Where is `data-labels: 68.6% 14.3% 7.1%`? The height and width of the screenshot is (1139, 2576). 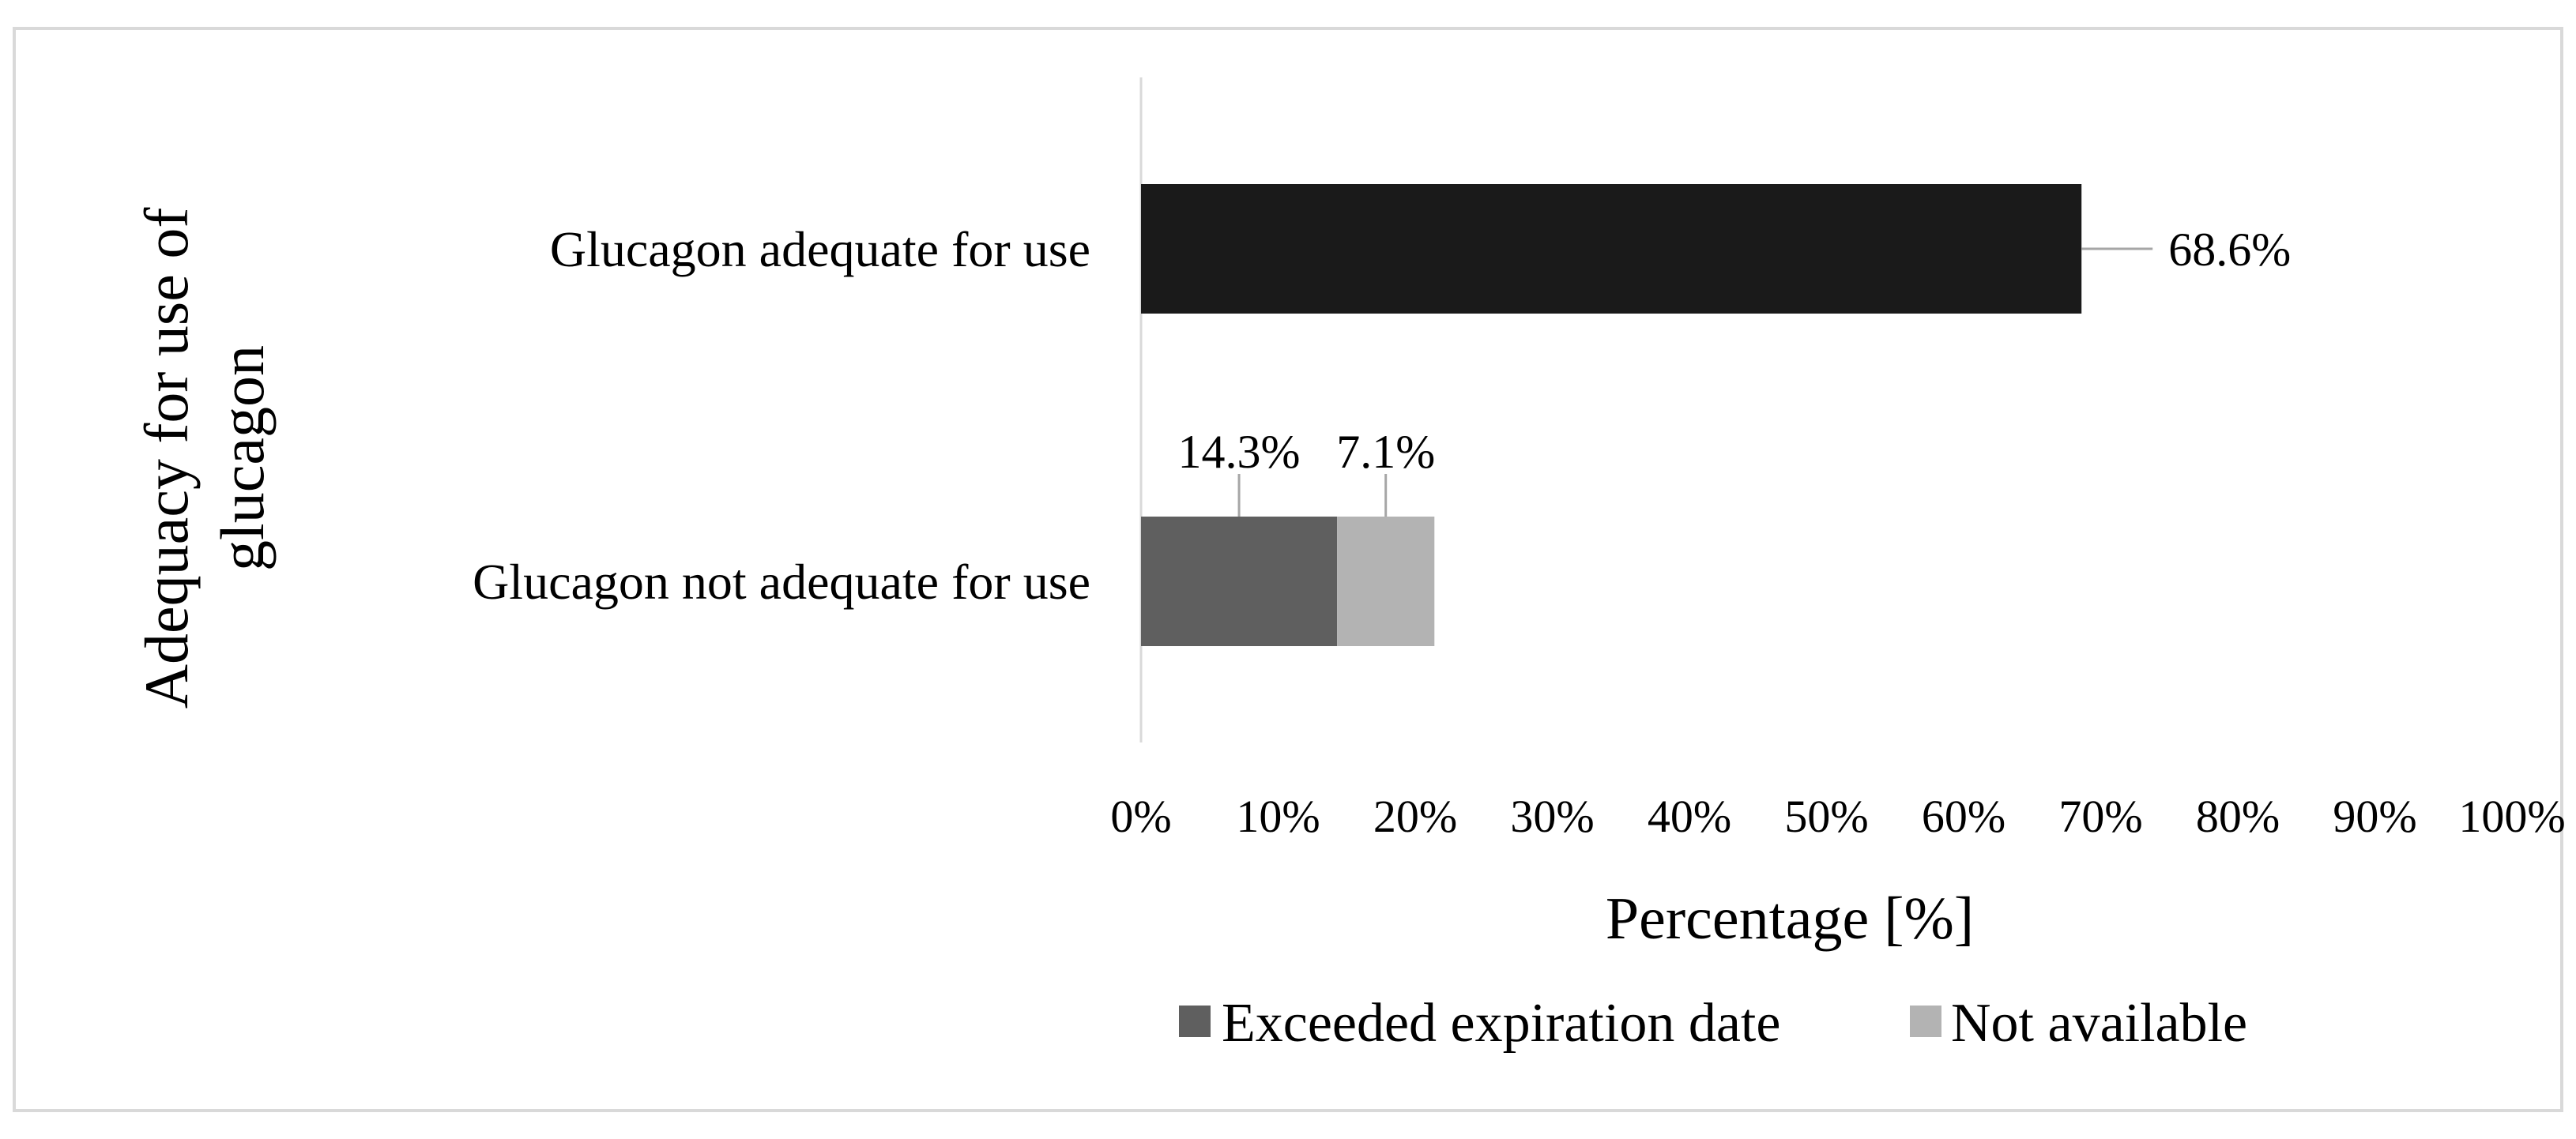 data-labels: 68.6% 14.3% 7.1% is located at coordinates (1735, 351).